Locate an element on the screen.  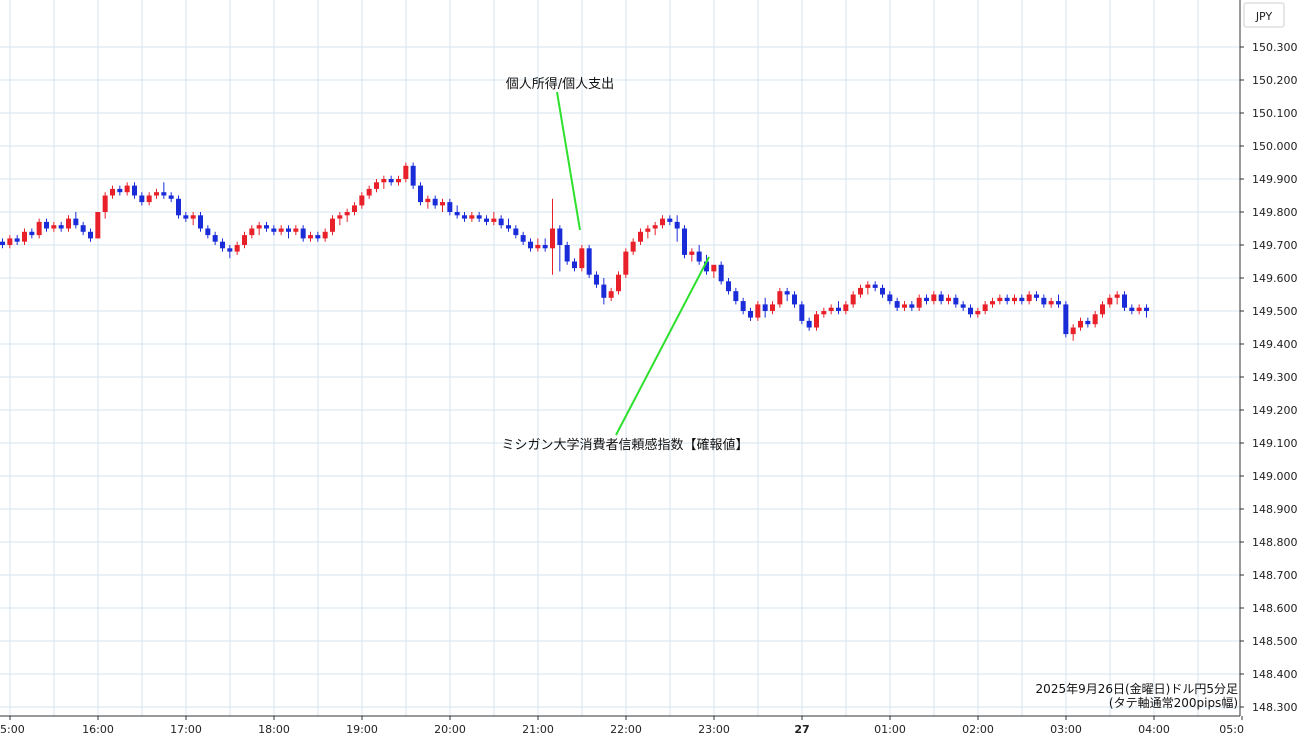
y-tick-label: 149.500 is located at coordinates (1275, 311).